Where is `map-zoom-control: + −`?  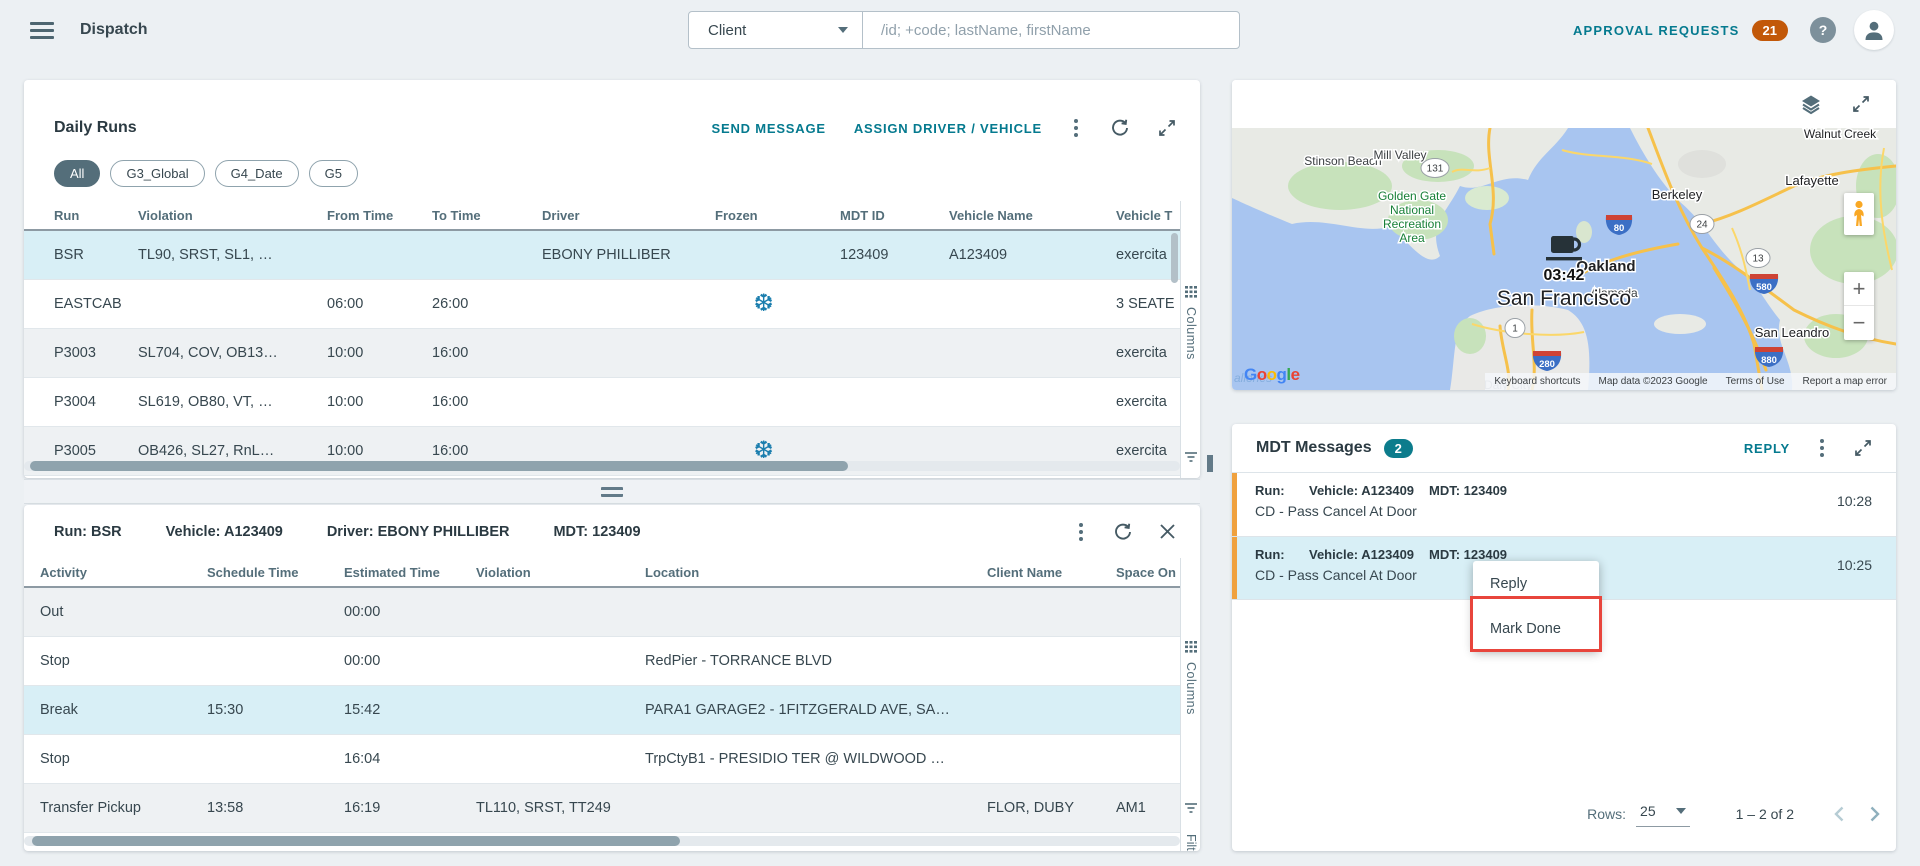 map-zoom-control: + − is located at coordinates (1859, 306).